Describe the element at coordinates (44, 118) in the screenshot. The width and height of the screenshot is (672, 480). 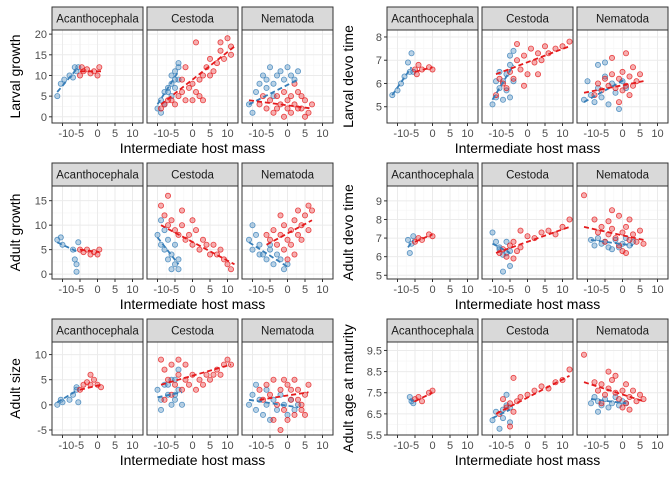
I see `y-tick-label: 0` at that location.